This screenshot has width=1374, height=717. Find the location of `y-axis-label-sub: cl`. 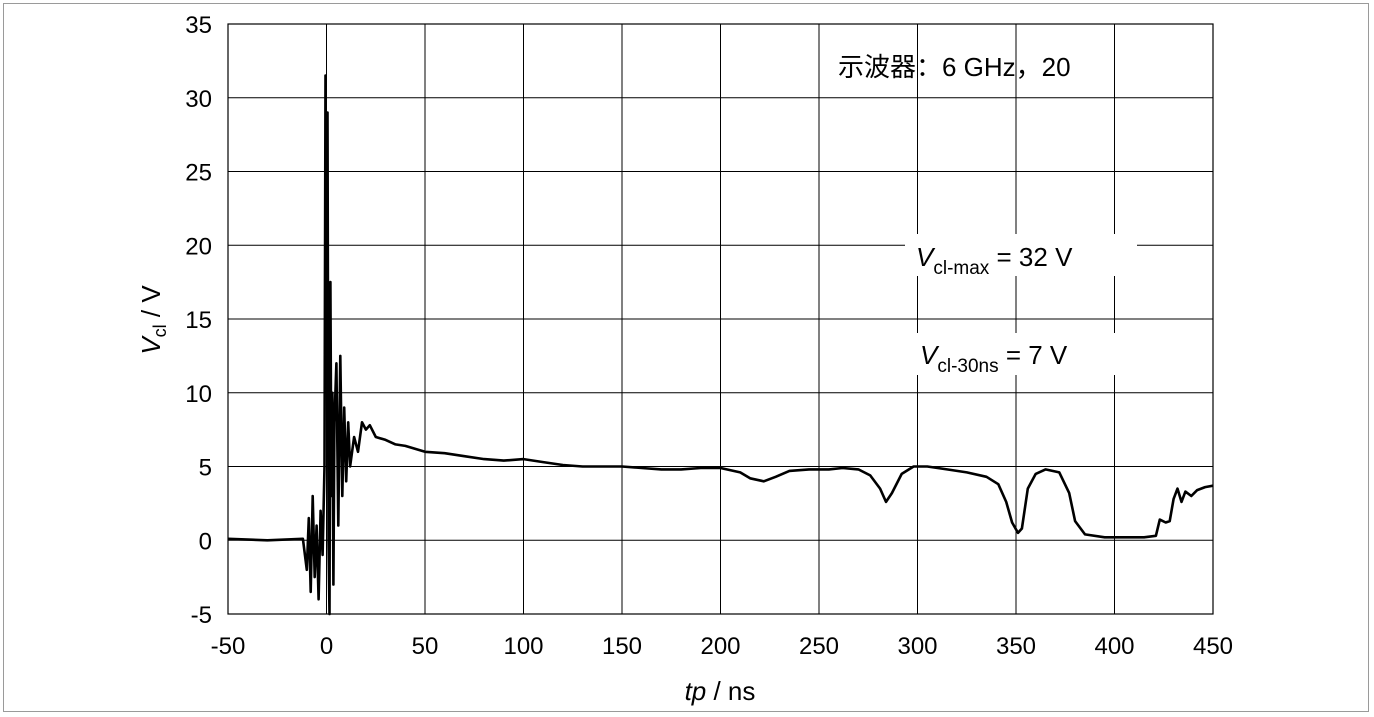

y-axis-label-sub: cl is located at coordinates (160, 330).